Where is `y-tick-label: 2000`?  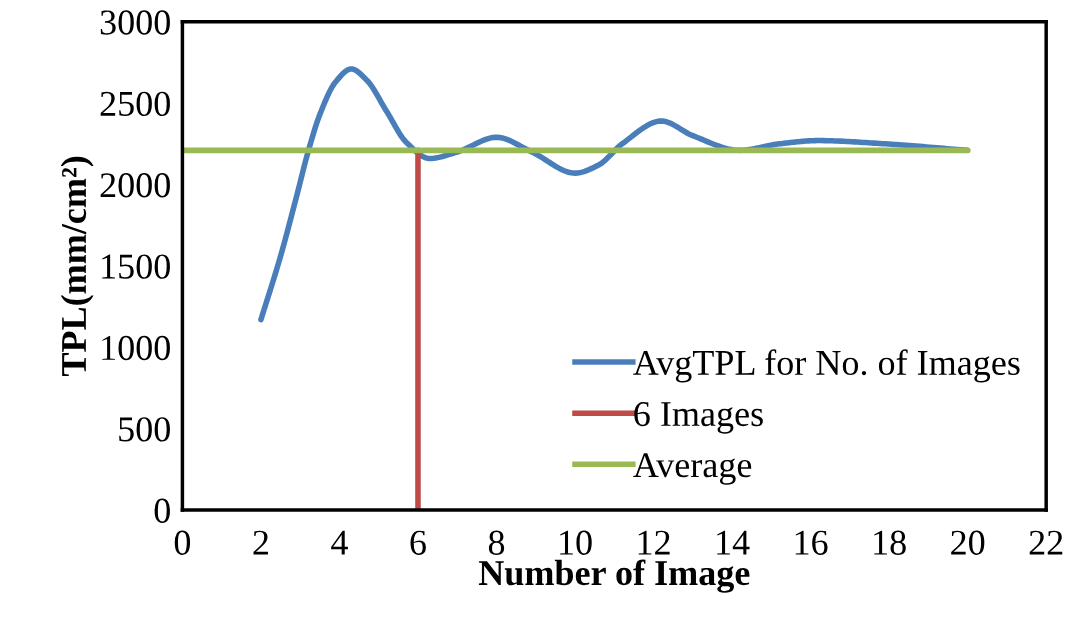 y-tick-label: 2000 is located at coordinates (135, 185).